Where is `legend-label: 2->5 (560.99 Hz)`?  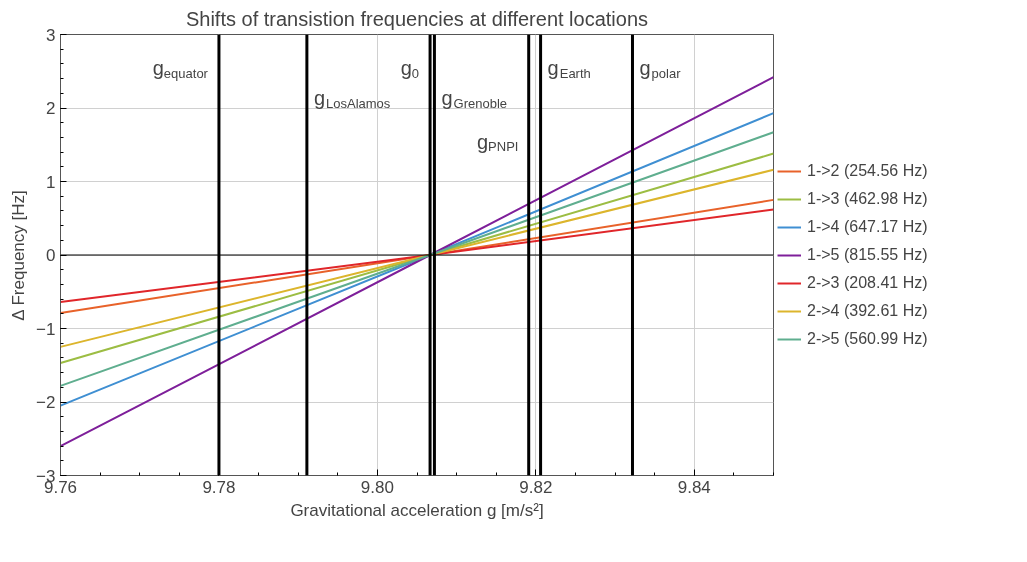
legend-label: 2->5 (560.99 Hz) is located at coordinates (867, 338).